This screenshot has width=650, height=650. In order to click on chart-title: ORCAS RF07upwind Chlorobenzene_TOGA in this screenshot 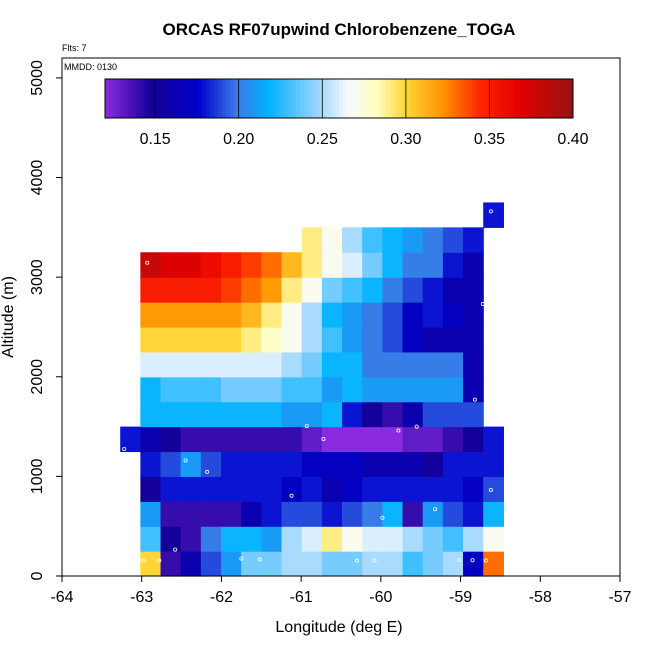, I will do `click(339, 29)`.